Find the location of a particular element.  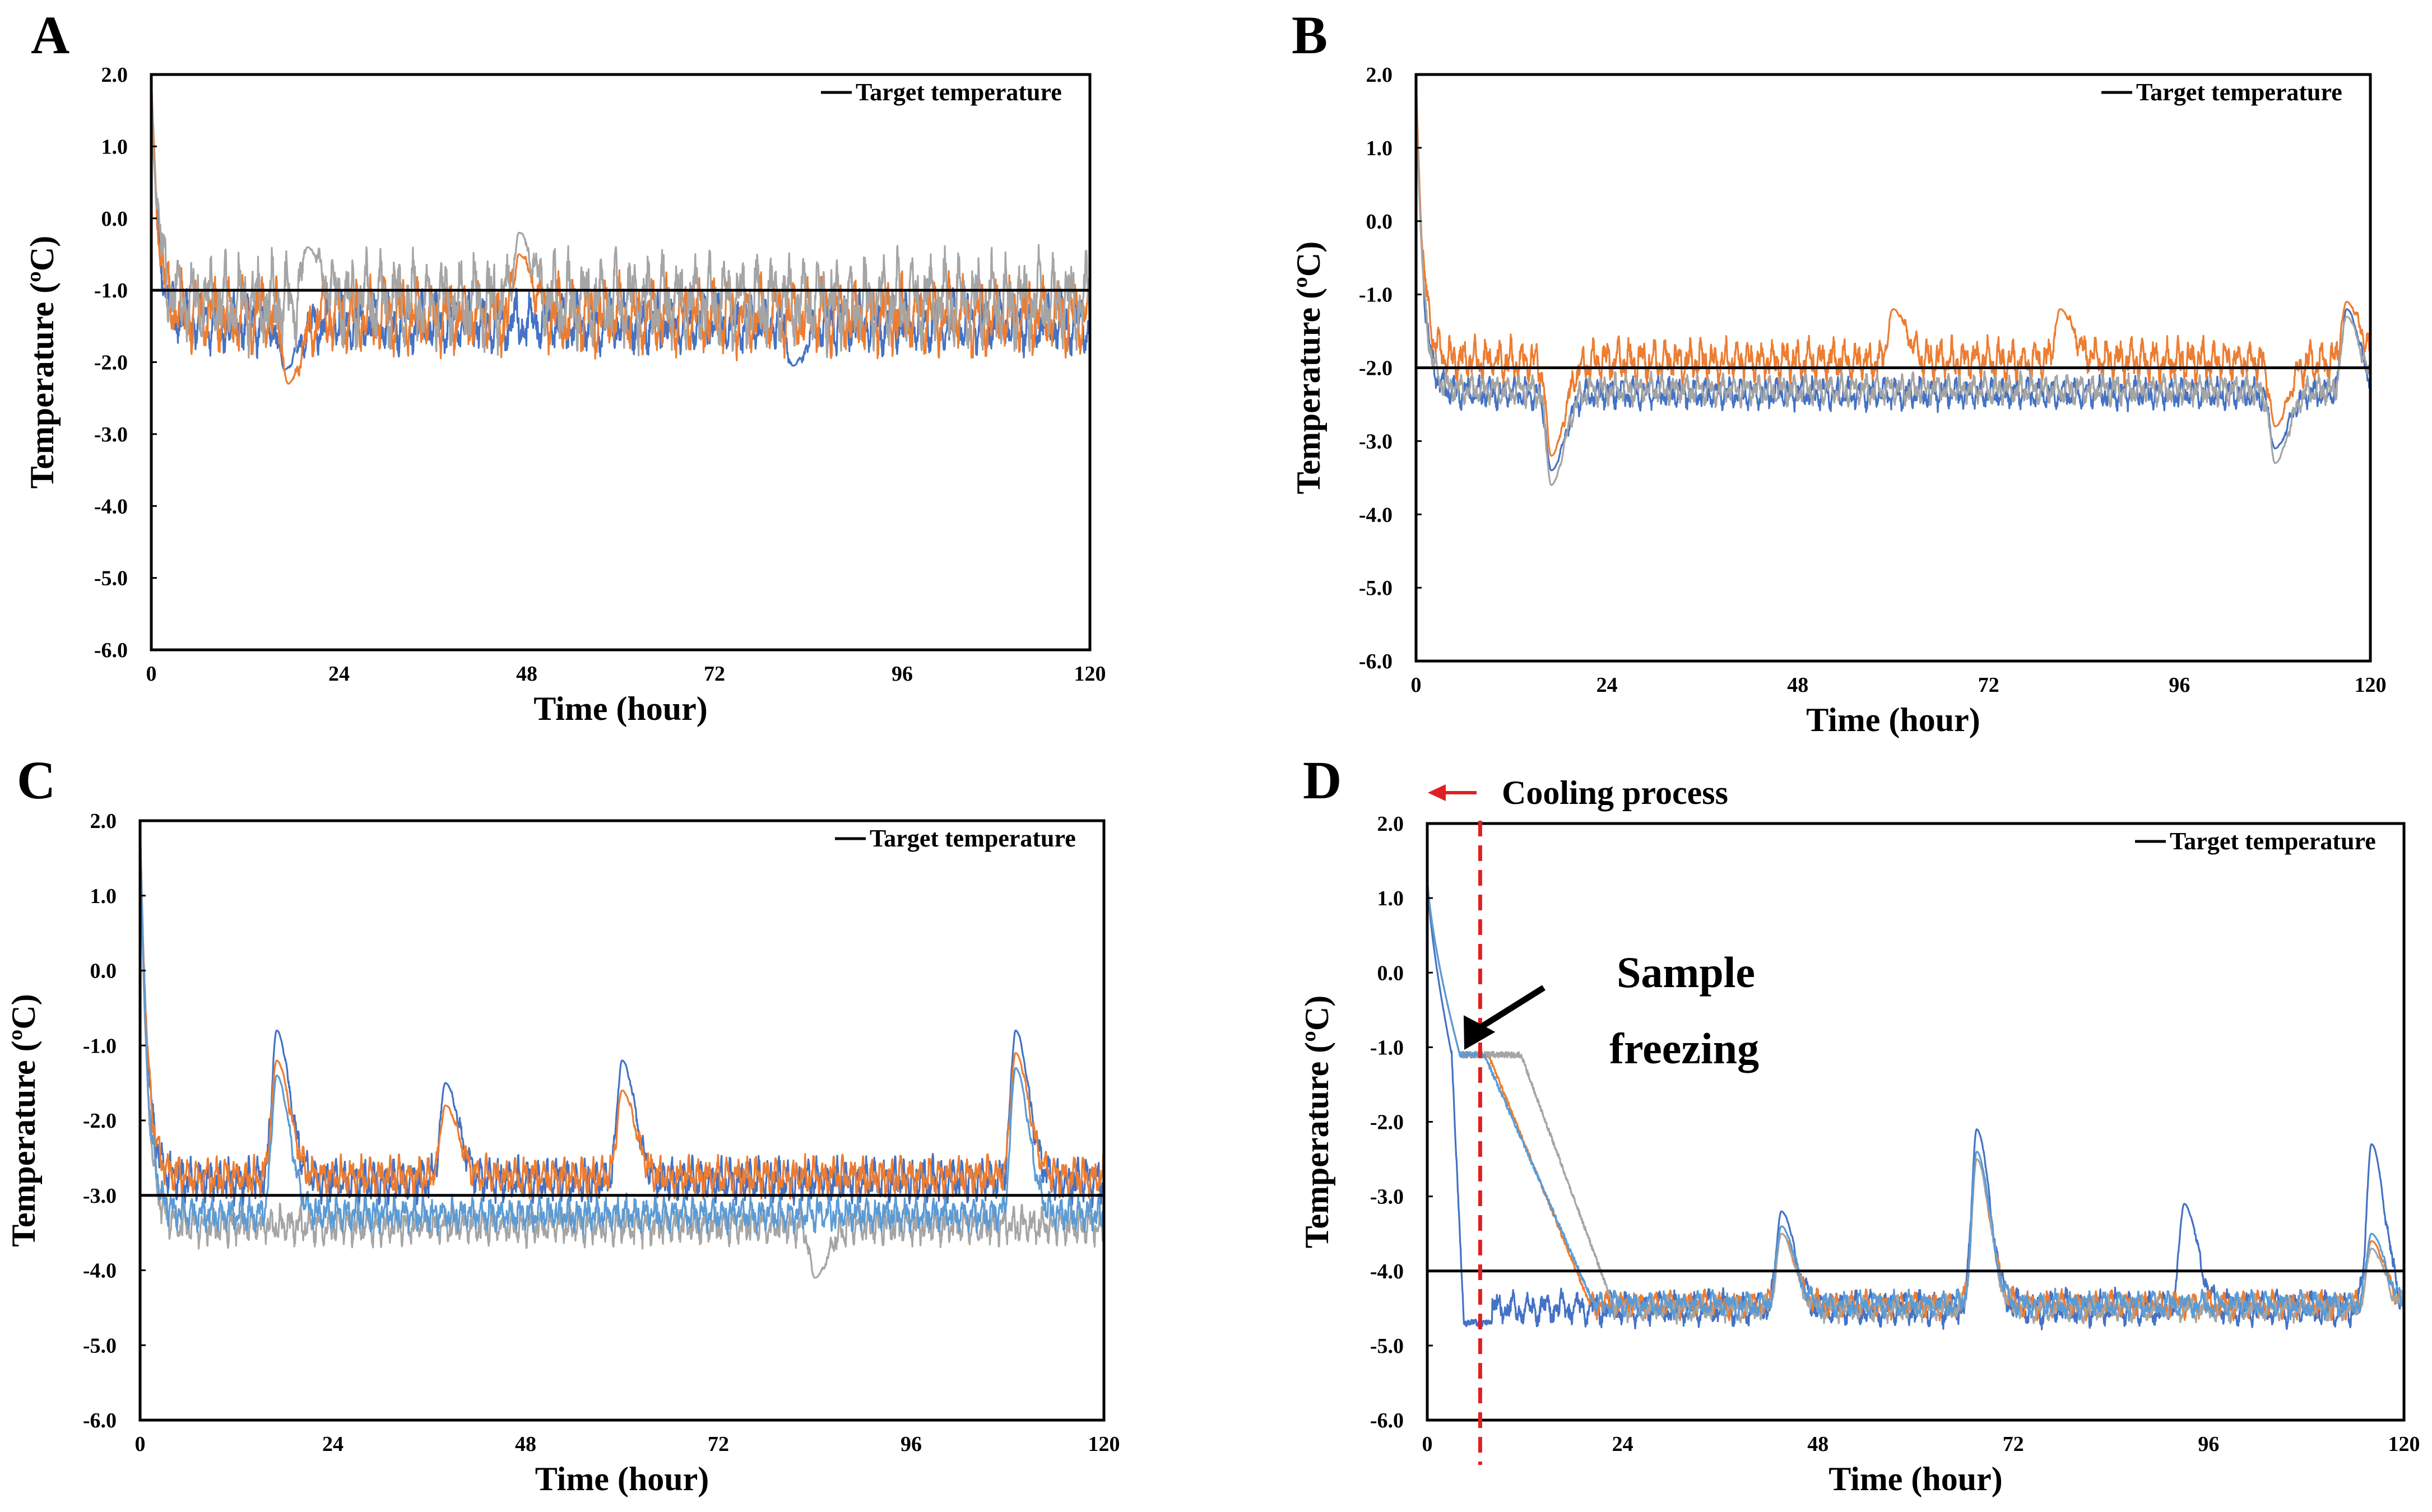

cooling-arrowhead-icon is located at coordinates (1437, 792).